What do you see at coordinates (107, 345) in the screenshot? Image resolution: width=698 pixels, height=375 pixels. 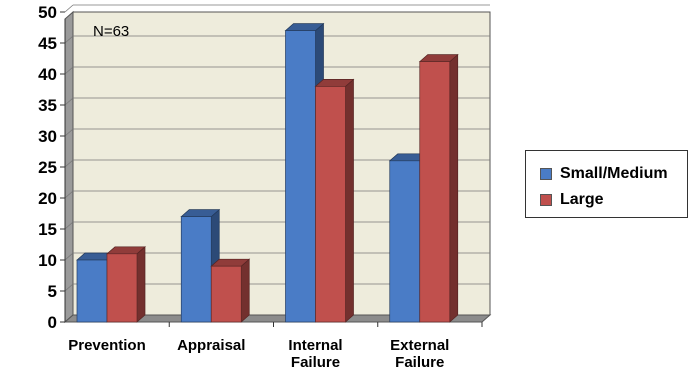 I see `x-category-label: Prevention` at bounding box center [107, 345].